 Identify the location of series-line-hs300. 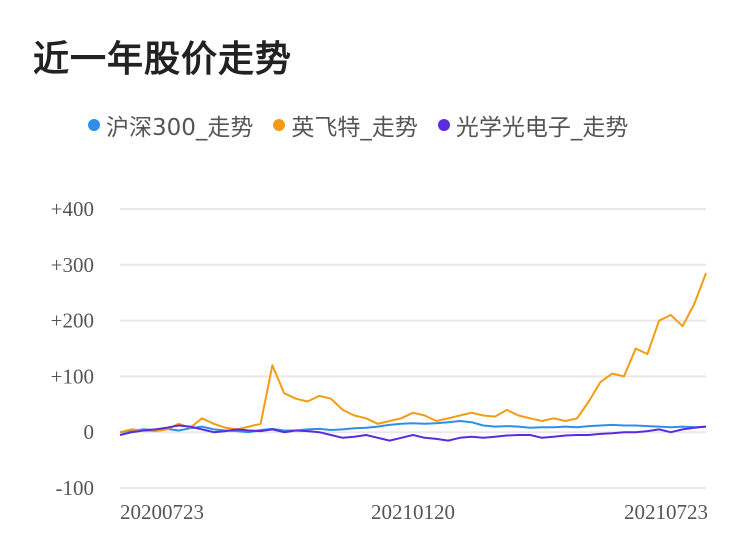
(413, 427).